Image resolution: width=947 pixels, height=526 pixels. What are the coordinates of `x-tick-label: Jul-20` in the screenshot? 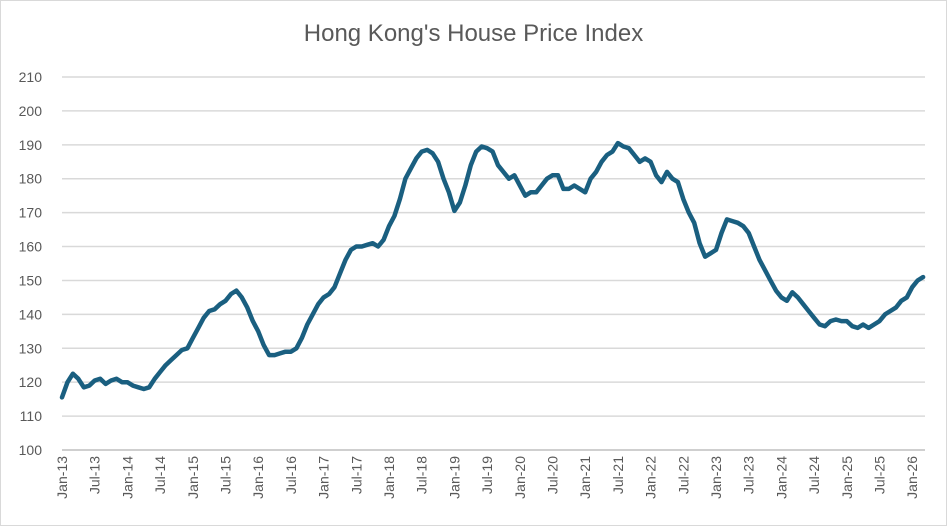 It's located at (553, 475).